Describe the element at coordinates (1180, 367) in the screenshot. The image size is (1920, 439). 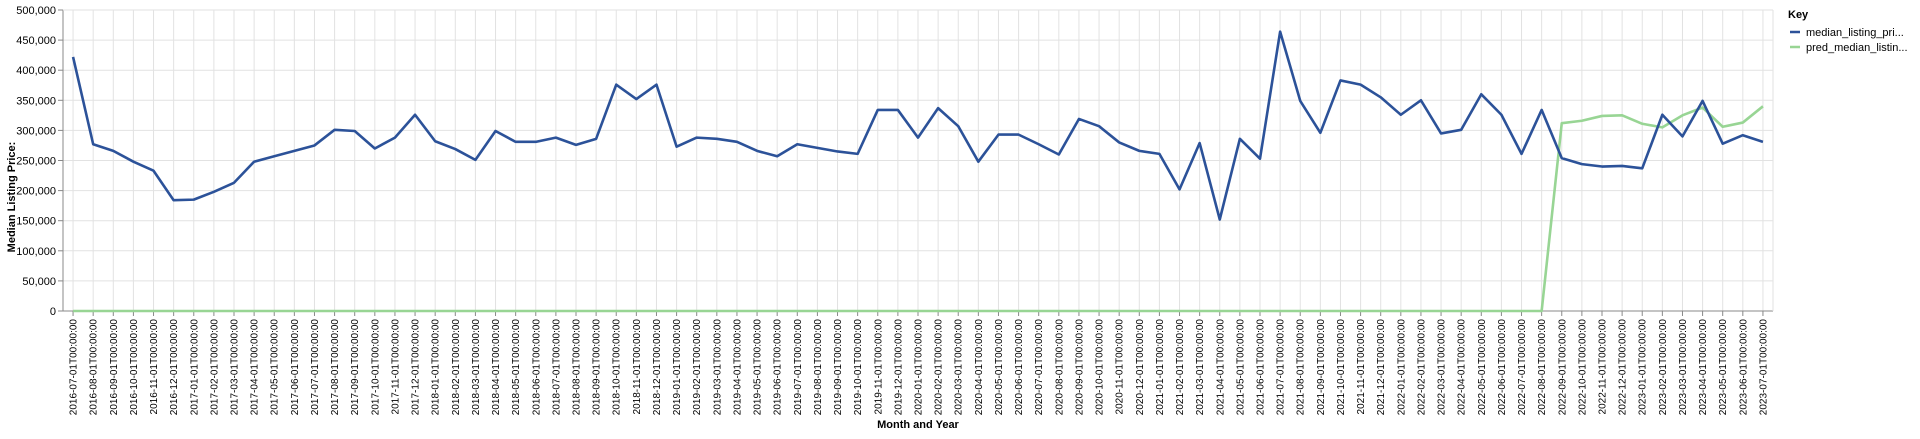
I see `x-tick-label: 2021-02-01T00:00:00` at that location.